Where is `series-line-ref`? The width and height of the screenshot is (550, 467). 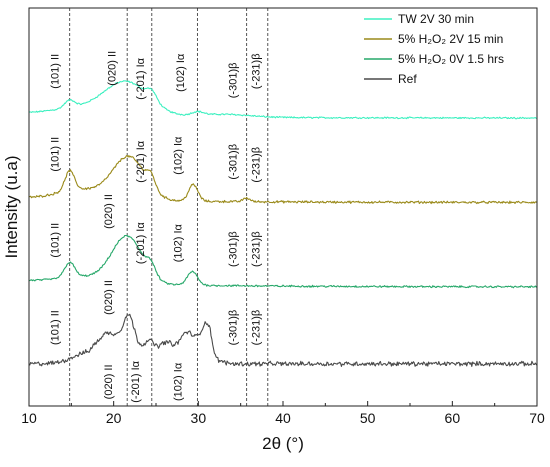 series-line-ref is located at coordinates (283, 340).